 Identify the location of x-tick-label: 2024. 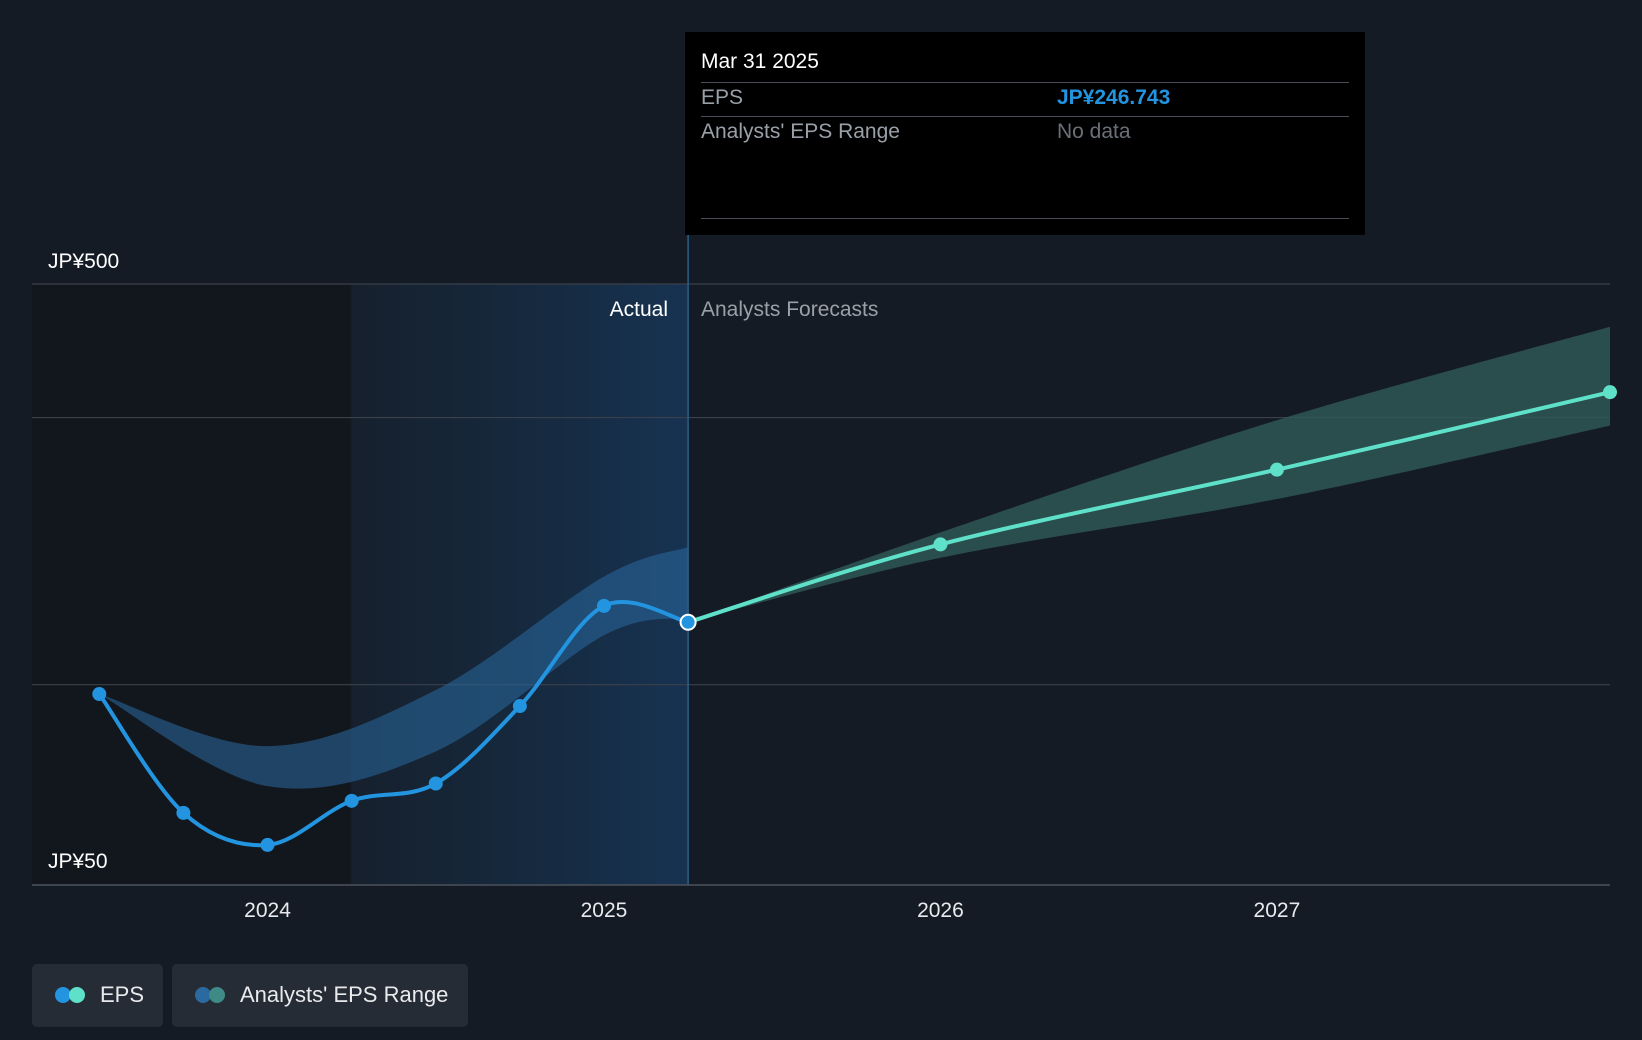
(267, 910).